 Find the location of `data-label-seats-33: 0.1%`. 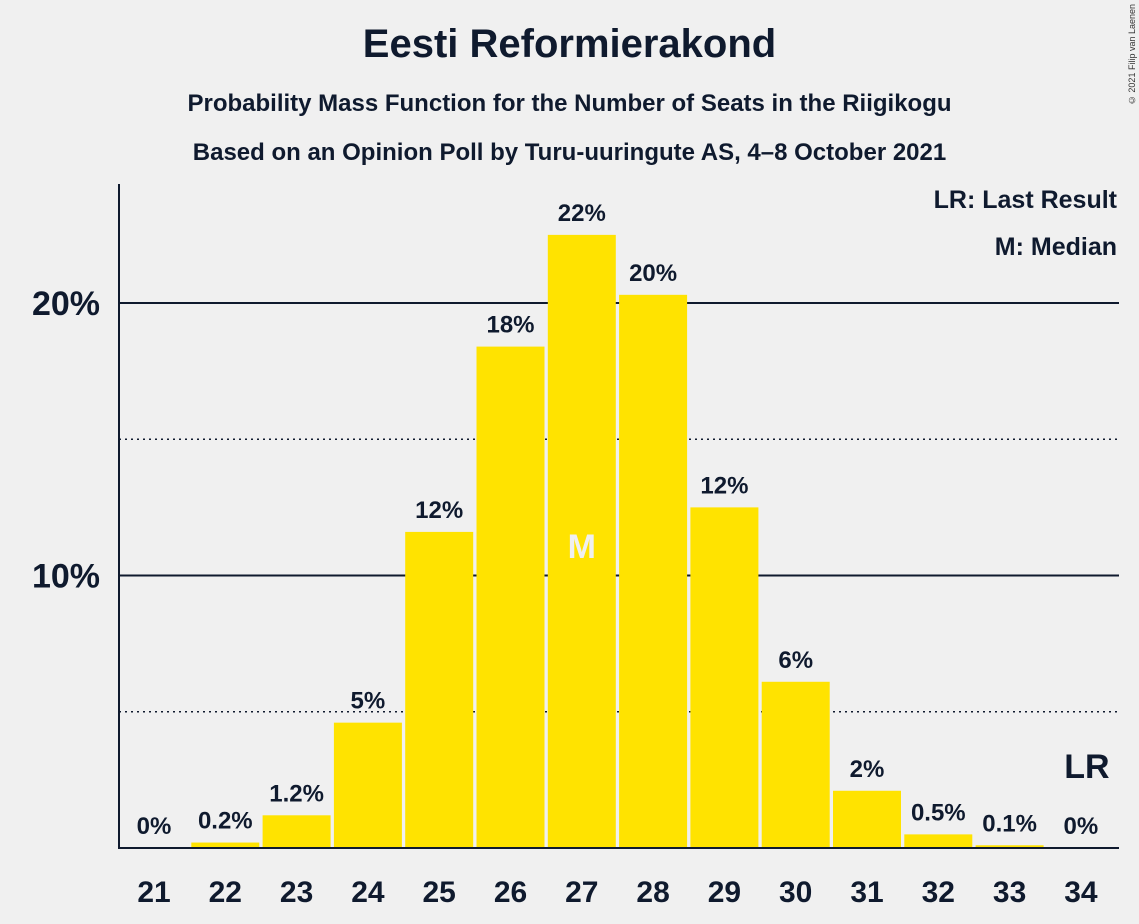

data-label-seats-33: 0.1% is located at coordinates (1009, 823).